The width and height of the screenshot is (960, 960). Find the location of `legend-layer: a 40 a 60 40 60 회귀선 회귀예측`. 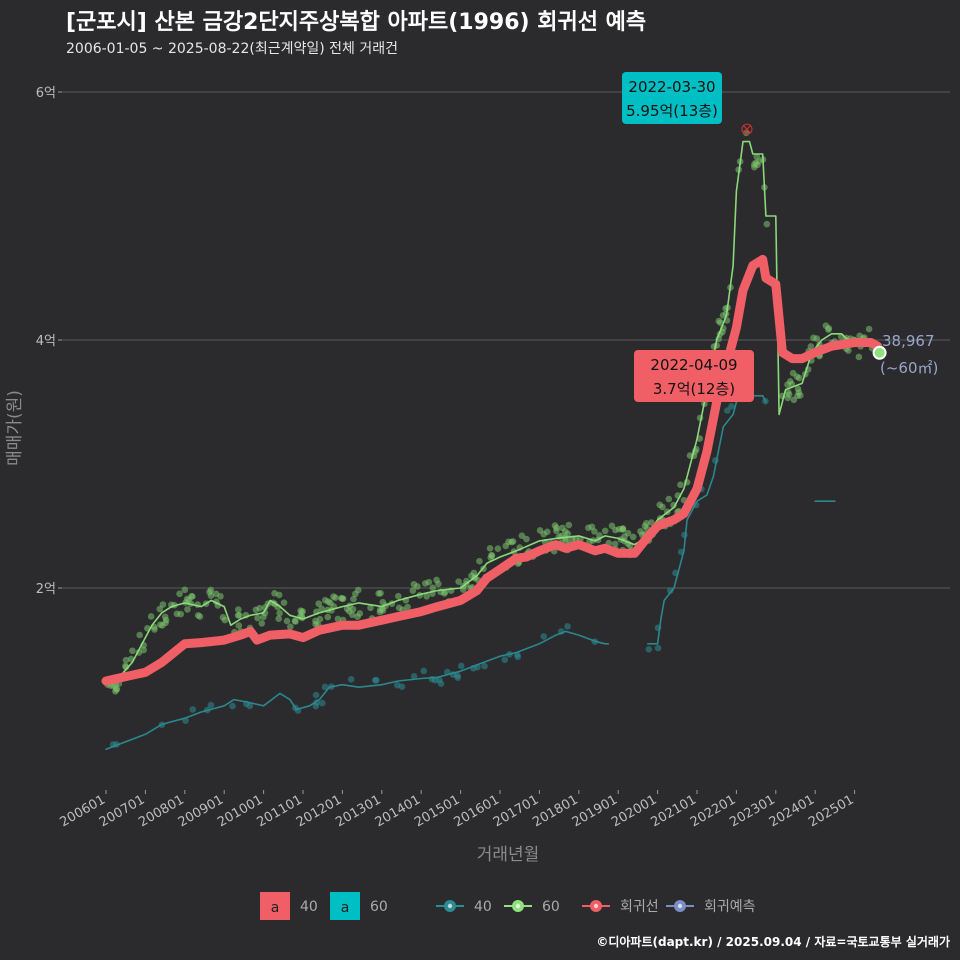

legend-layer: a 40 a 60 40 60 회귀선 회귀예측 is located at coordinates (508, 906).